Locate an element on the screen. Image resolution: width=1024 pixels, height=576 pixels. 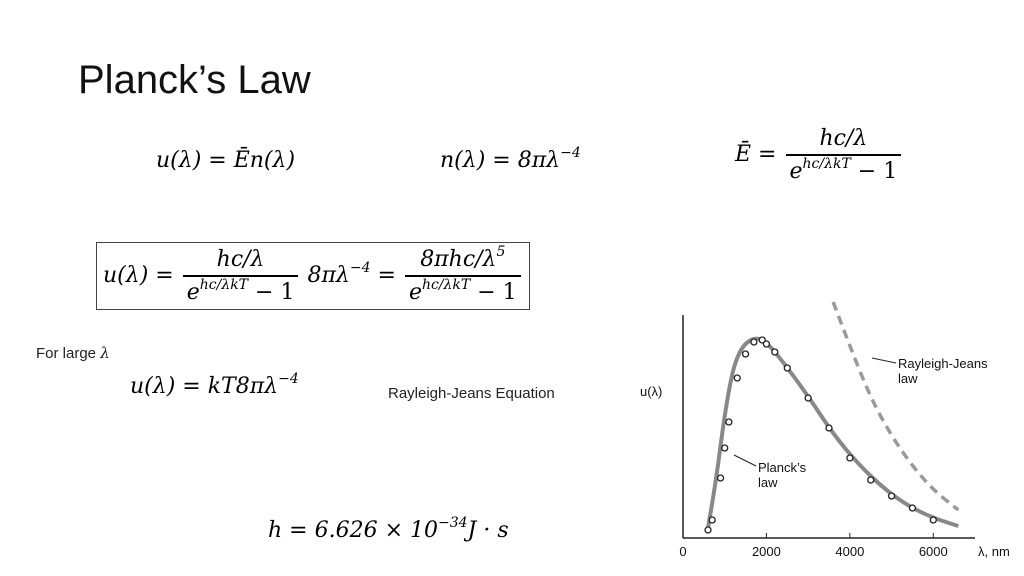
planck-law-label: Planck’s law is located at coordinates (782, 475).